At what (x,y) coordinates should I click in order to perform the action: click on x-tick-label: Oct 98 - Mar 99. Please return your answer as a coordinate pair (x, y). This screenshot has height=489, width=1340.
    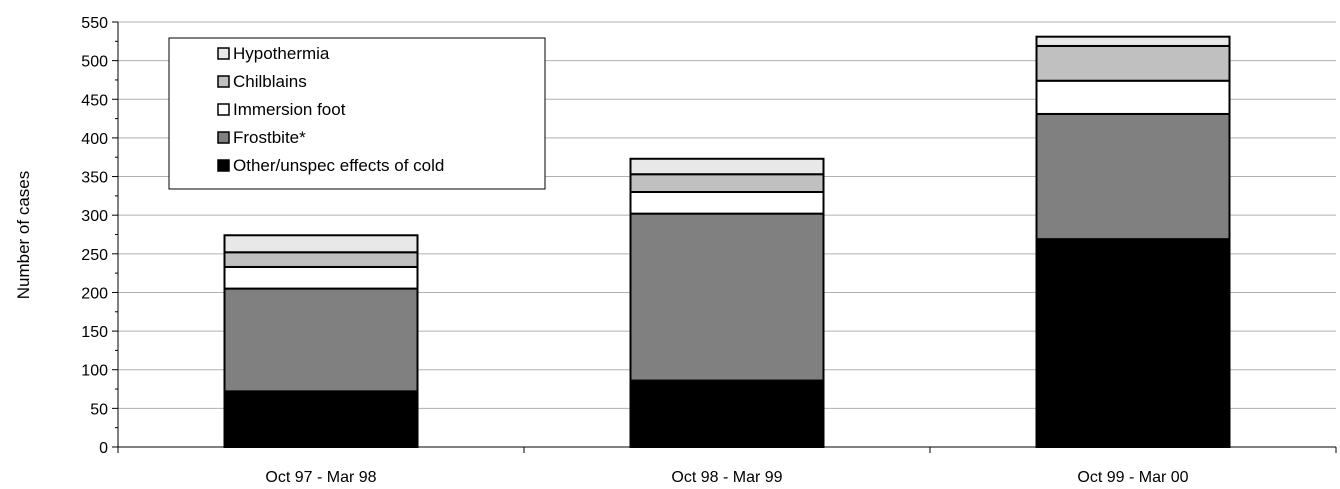
    Looking at the image, I should click on (726, 477).